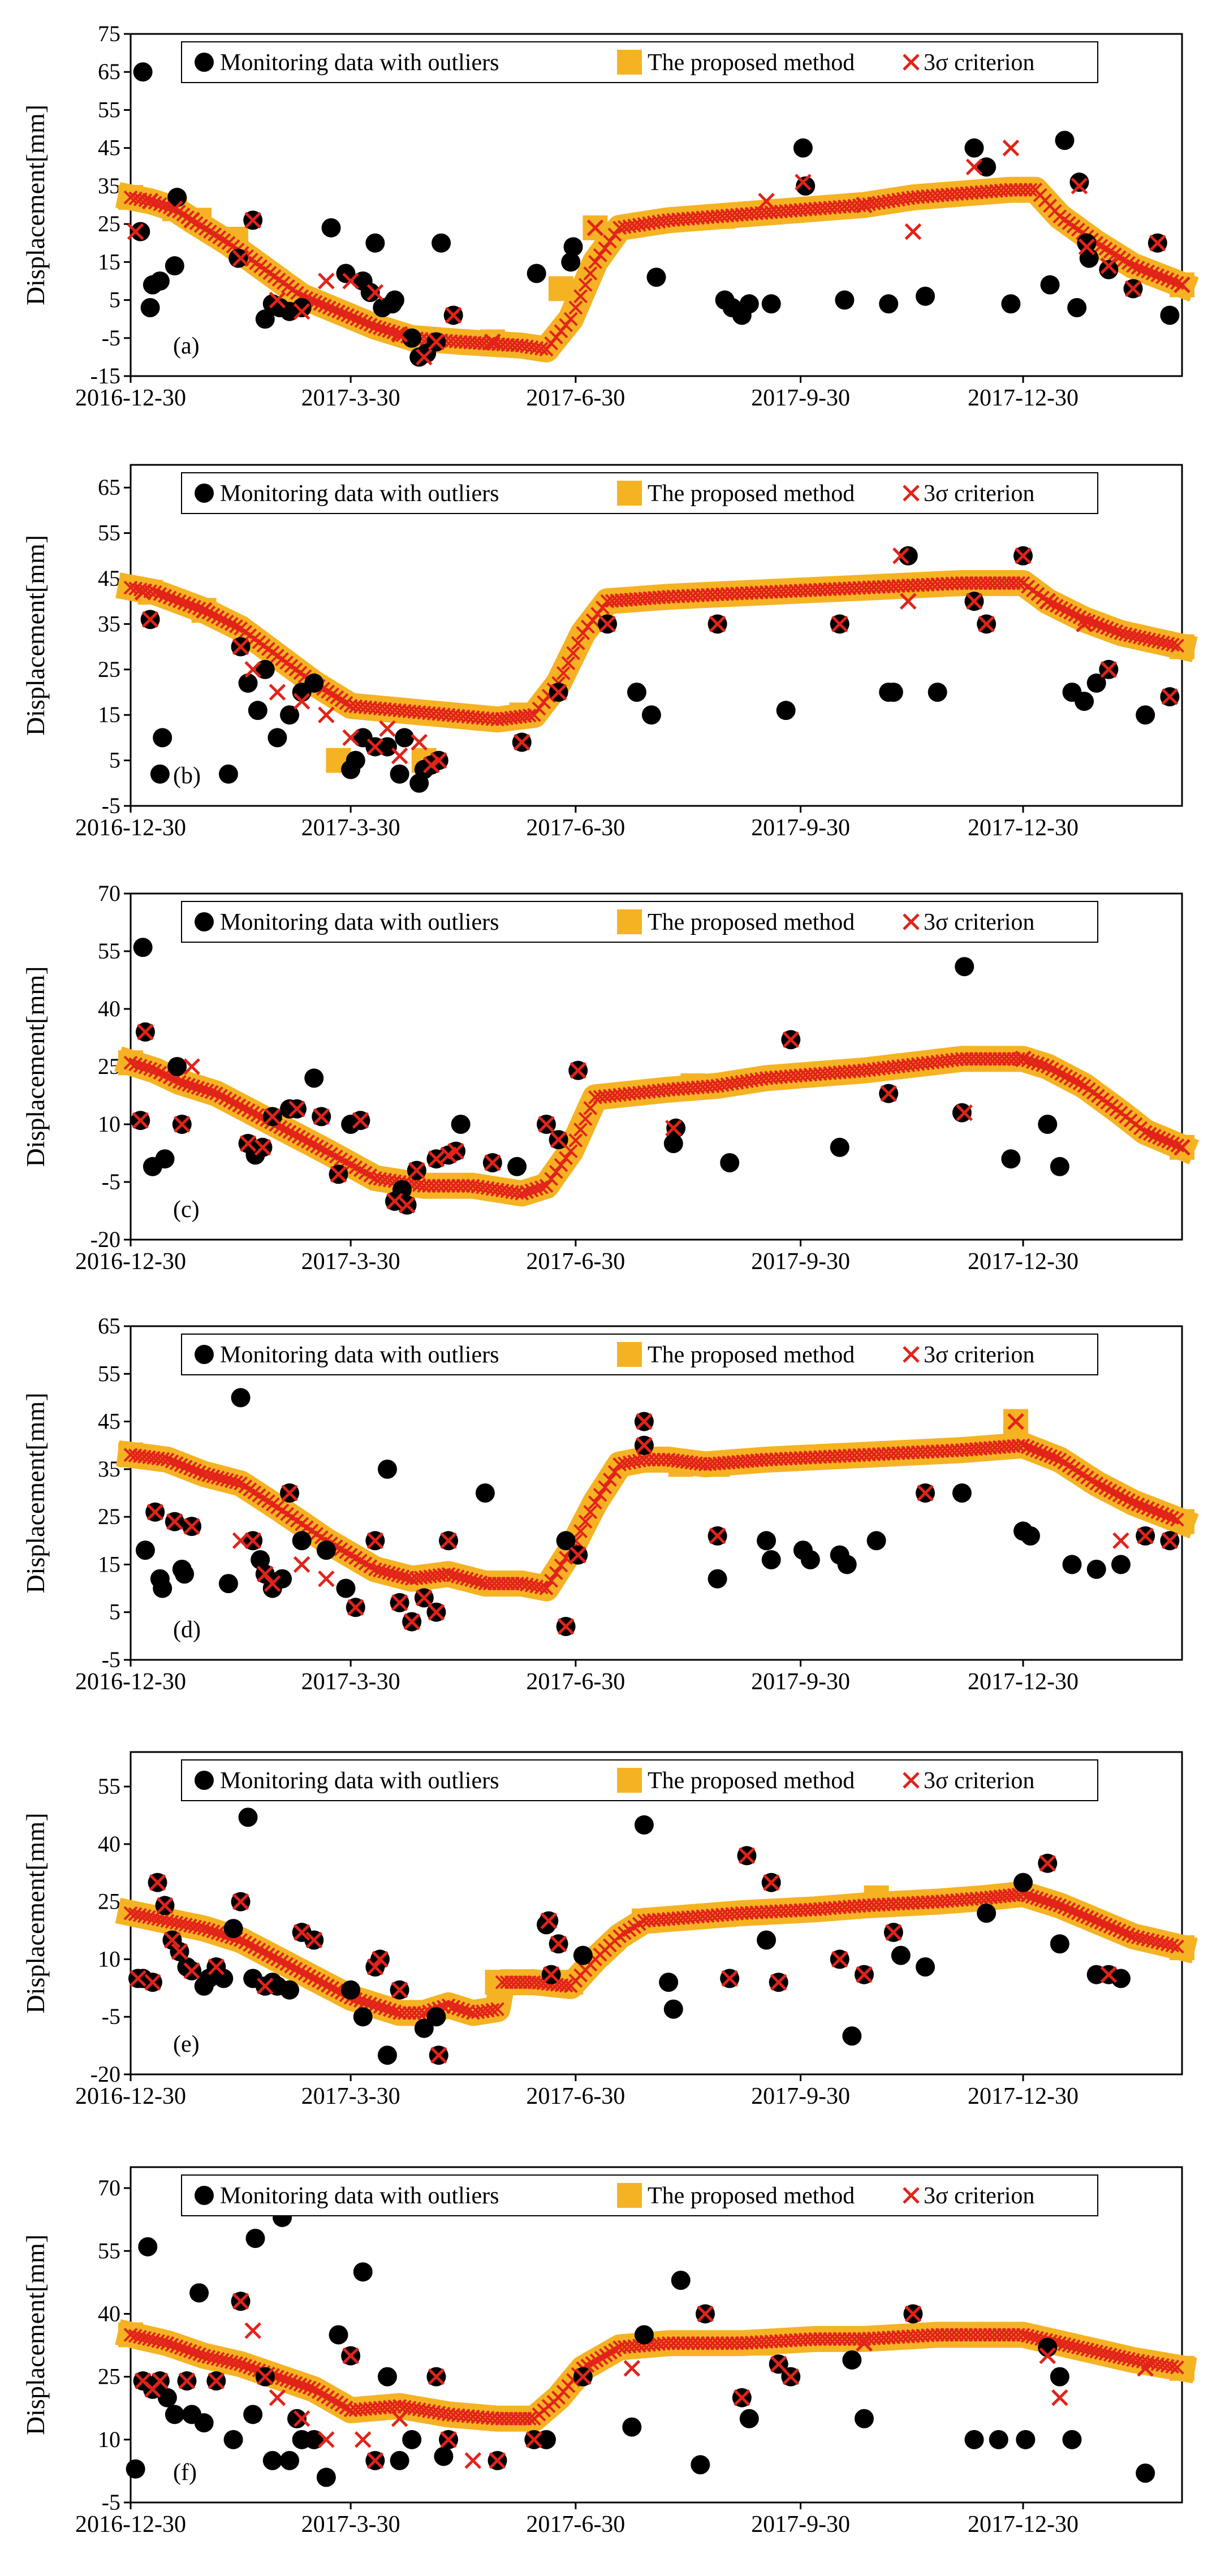 The width and height of the screenshot is (1212, 2576). What do you see at coordinates (653, 2377) in the screenshot?
I see `sigma-series-fitted` at bounding box center [653, 2377].